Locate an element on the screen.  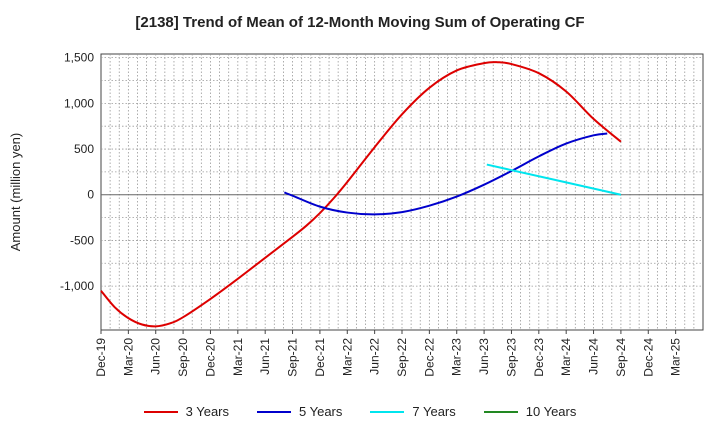
x-tick-label: Dec-19 is located at coordinates (101, 357).